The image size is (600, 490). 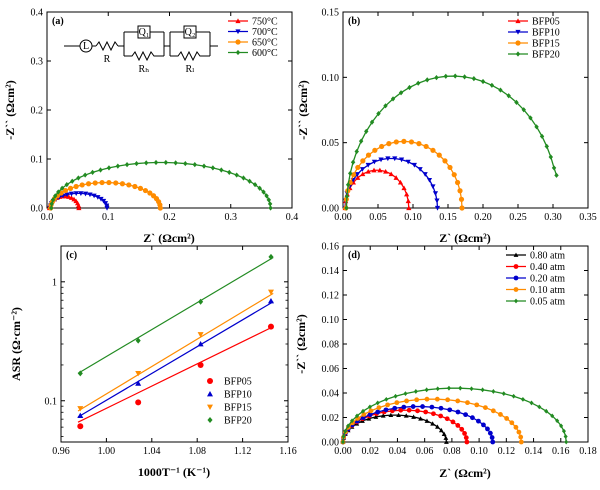 I want to click on inductor-label: L, so click(x=86, y=46).